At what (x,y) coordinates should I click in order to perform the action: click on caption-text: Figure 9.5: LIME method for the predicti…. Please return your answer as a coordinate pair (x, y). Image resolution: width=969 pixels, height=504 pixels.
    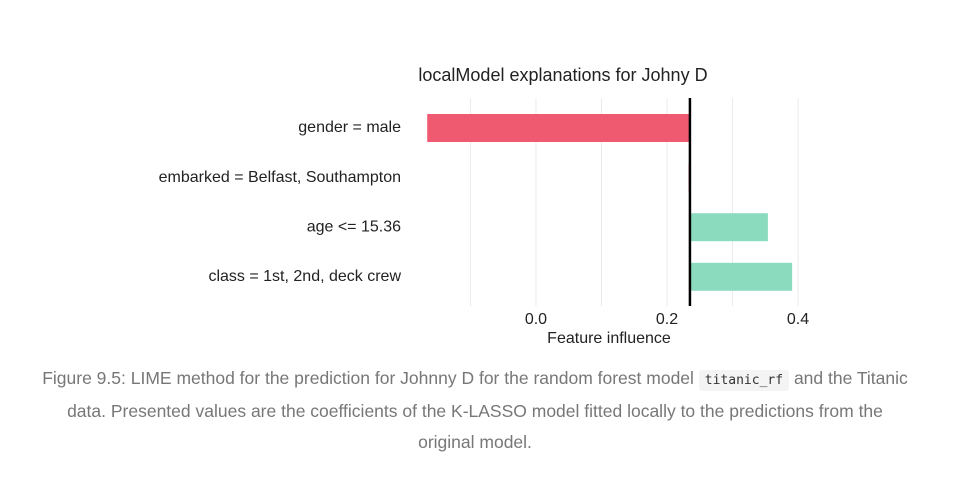
    Looking at the image, I should click on (370, 378).